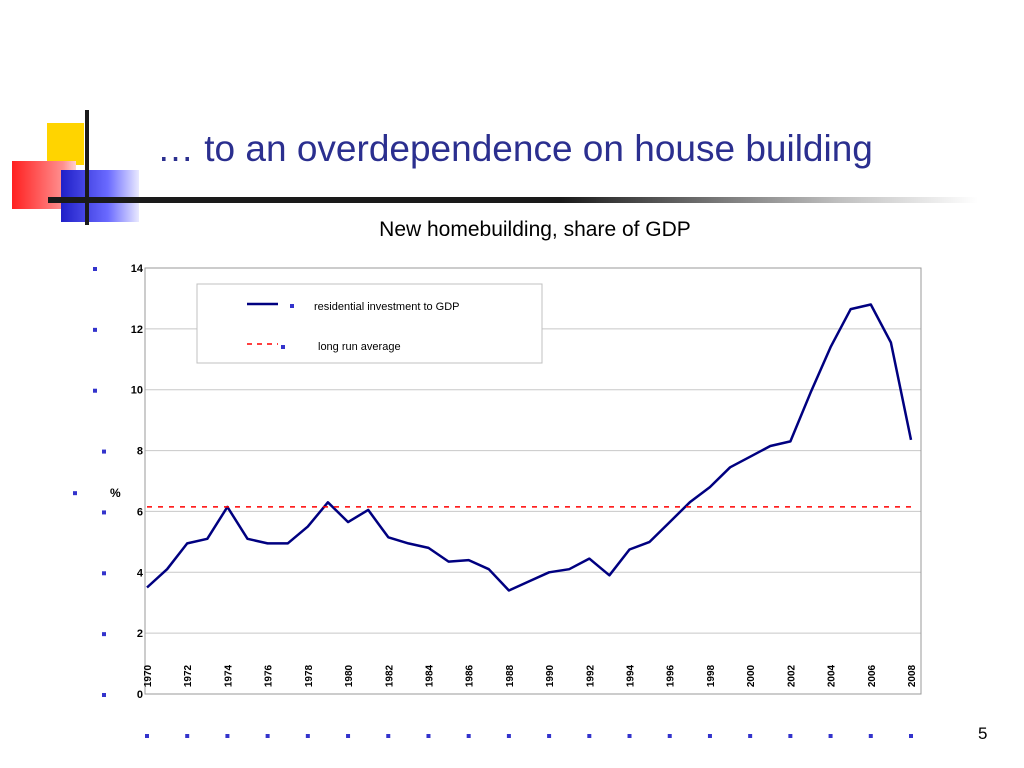  Describe the element at coordinates (983, 733) in the screenshot. I see `page-number: 5` at that location.